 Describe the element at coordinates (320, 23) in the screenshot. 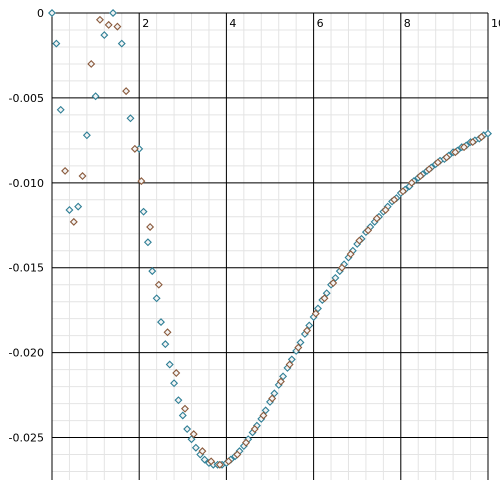

I see `x-tick-label: 6` at that location.